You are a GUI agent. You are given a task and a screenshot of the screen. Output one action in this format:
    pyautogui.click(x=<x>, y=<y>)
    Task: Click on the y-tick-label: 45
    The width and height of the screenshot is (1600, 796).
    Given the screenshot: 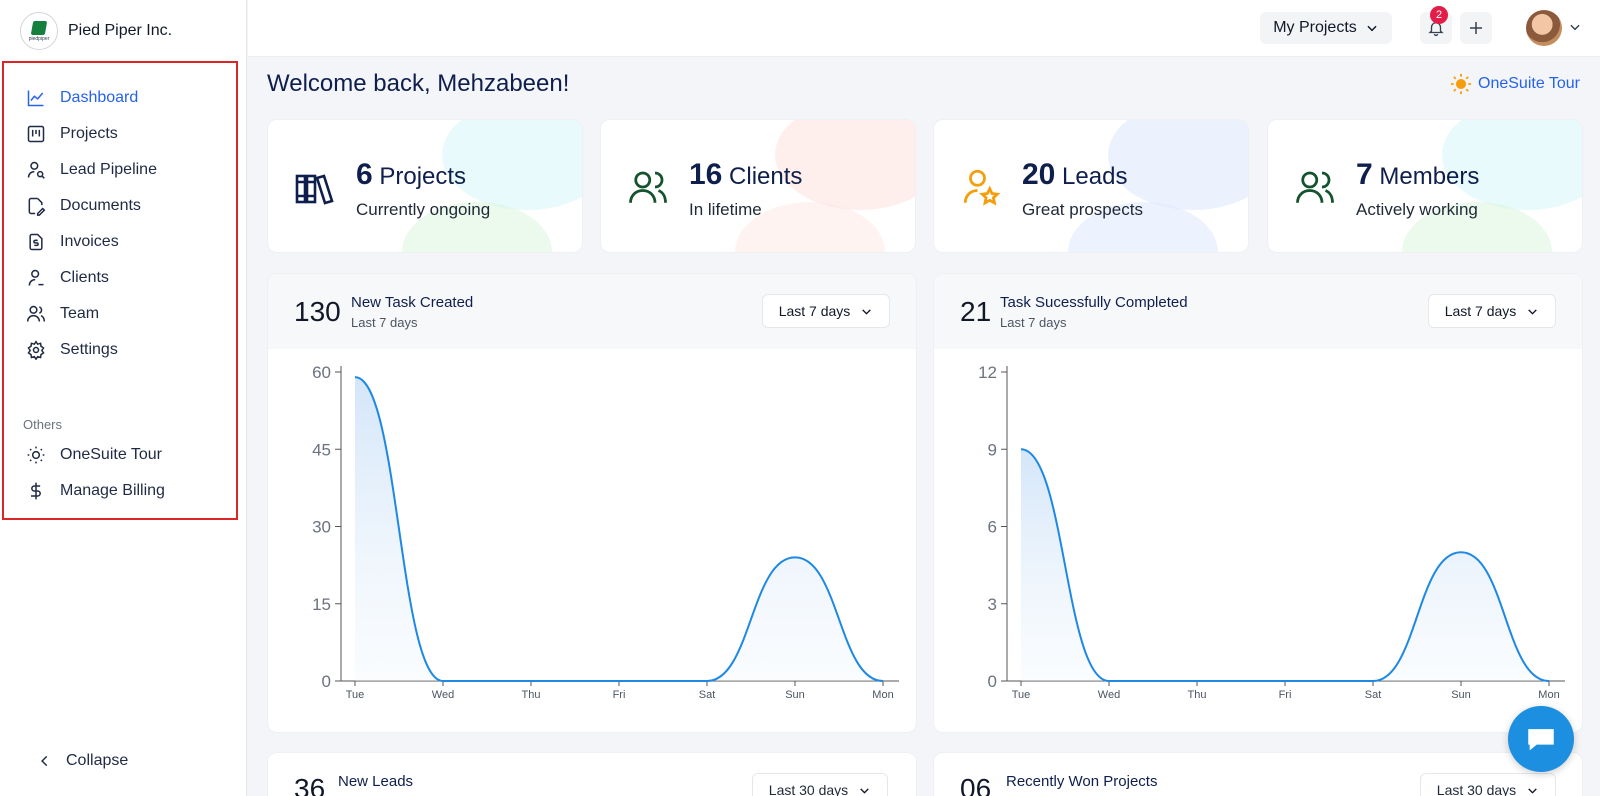 What is the action you would take?
    pyautogui.click(x=321, y=449)
    